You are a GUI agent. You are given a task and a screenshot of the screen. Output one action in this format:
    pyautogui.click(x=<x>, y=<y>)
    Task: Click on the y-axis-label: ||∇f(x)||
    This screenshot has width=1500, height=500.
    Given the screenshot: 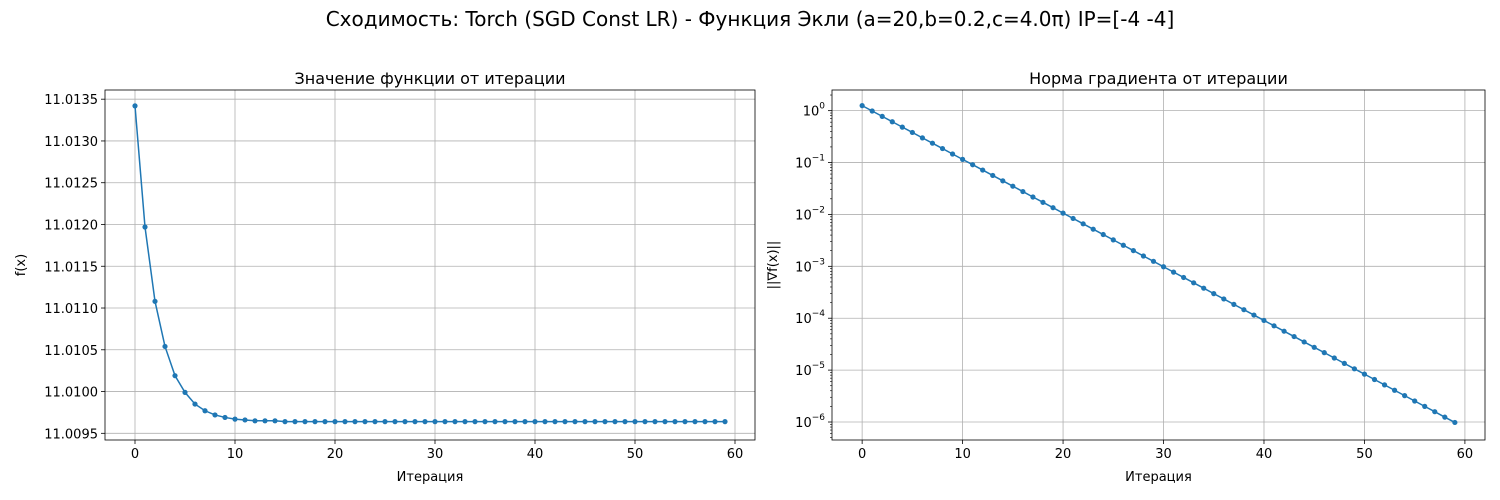 What is the action you would take?
    pyautogui.click(x=773, y=265)
    